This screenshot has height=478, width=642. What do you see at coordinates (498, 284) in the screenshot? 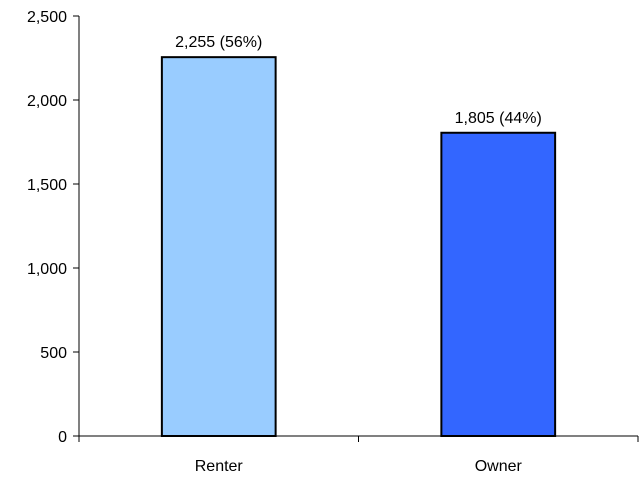
I see `bar-owner` at bounding box center [498, 284].